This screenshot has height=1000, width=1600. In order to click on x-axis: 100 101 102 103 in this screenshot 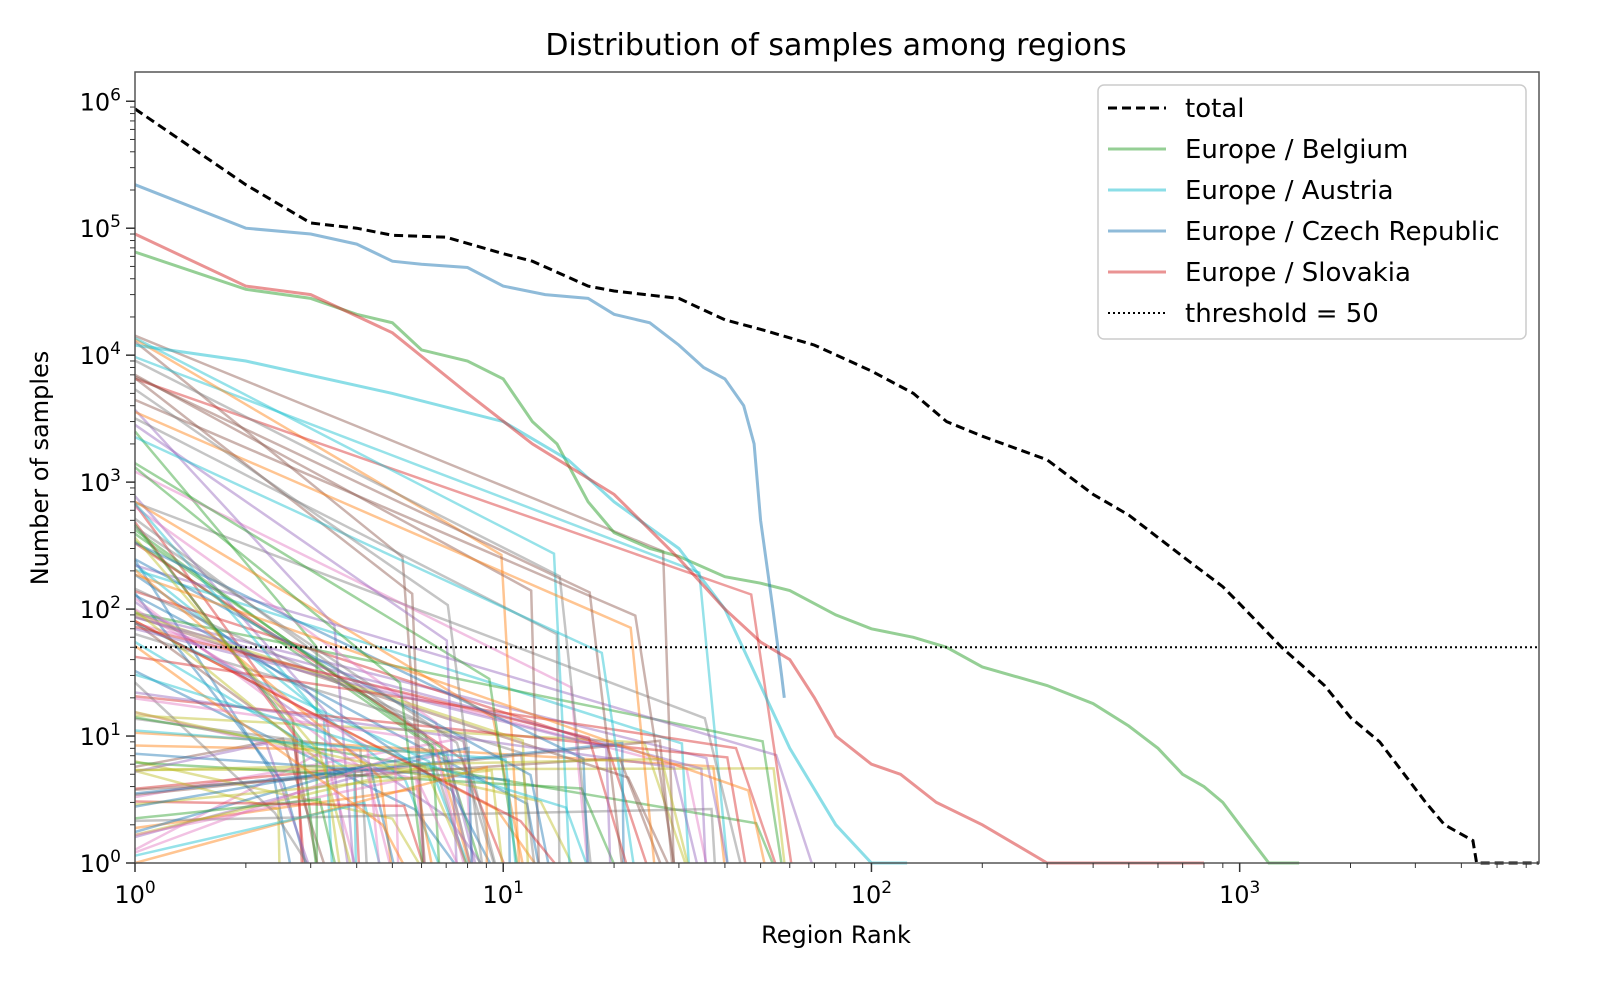, I will do `click(820, 886)`.